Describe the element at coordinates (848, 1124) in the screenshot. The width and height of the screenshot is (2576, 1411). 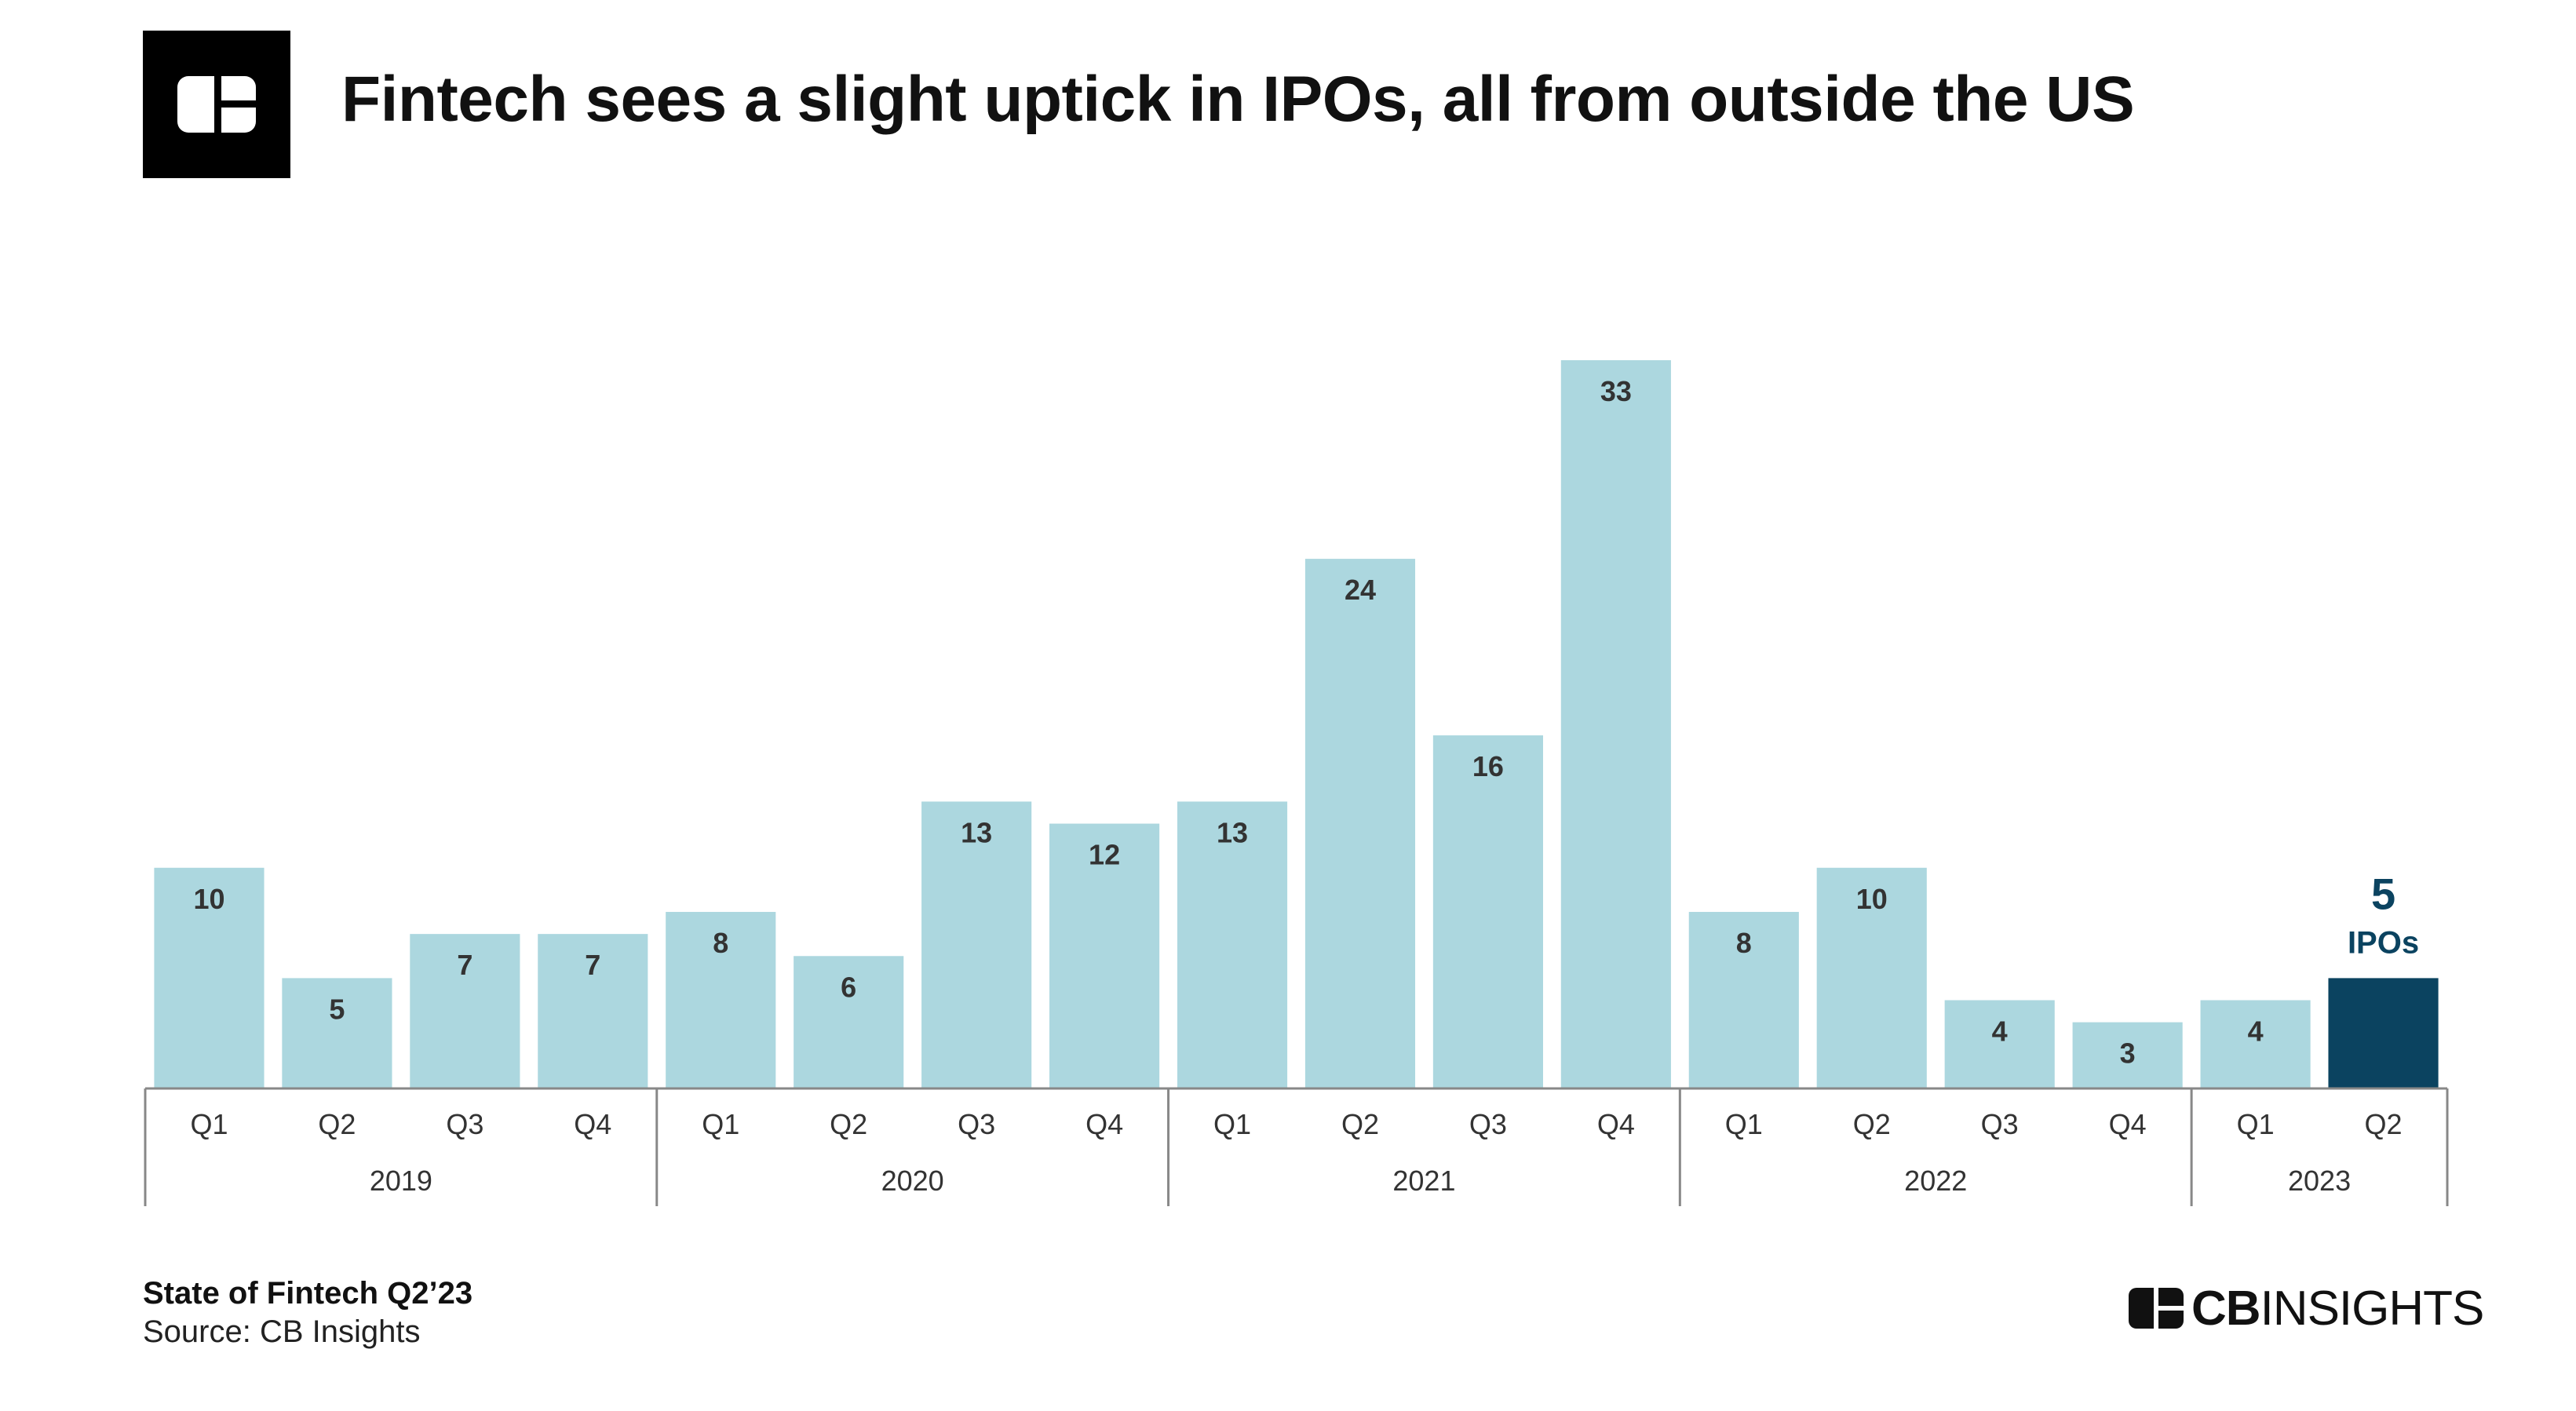
I see `quarter-tick-5: Q2` at that location.